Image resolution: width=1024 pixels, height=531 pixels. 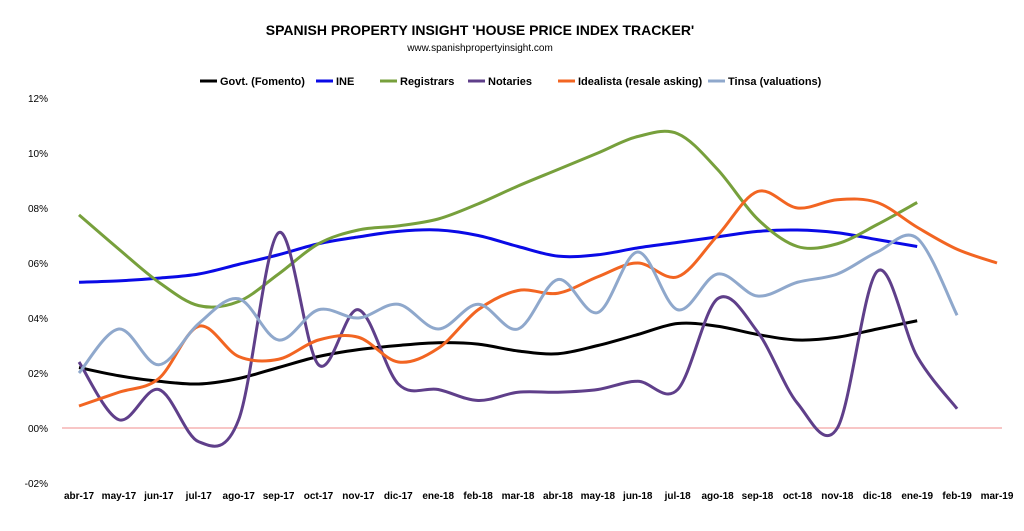 I want to click on legend-label: Registrars, so click(x=427, y=82).